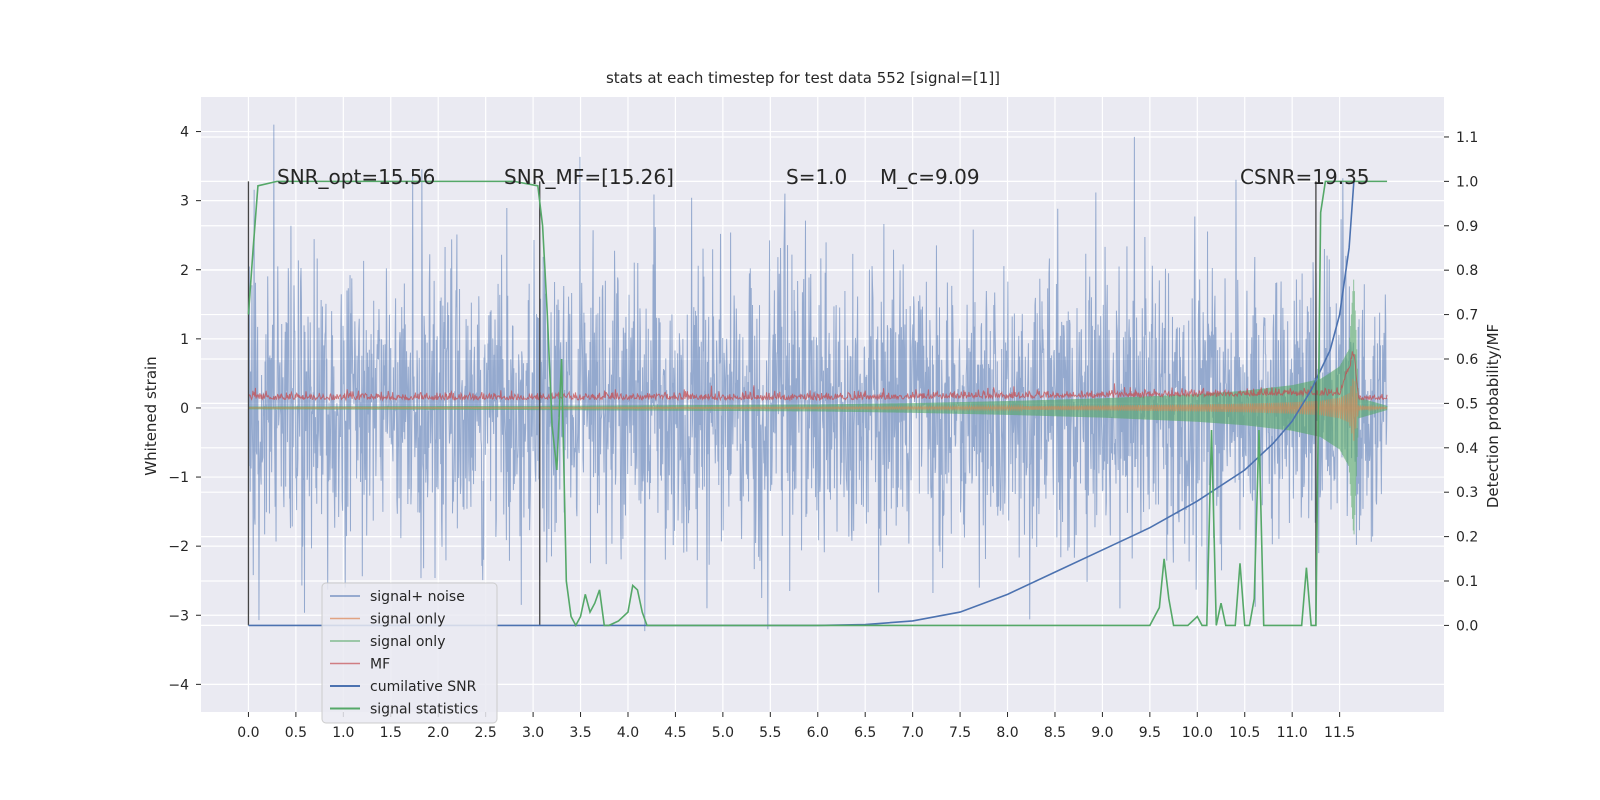  I want to click on x-tick-label: 8.5, so click(1055, 733).